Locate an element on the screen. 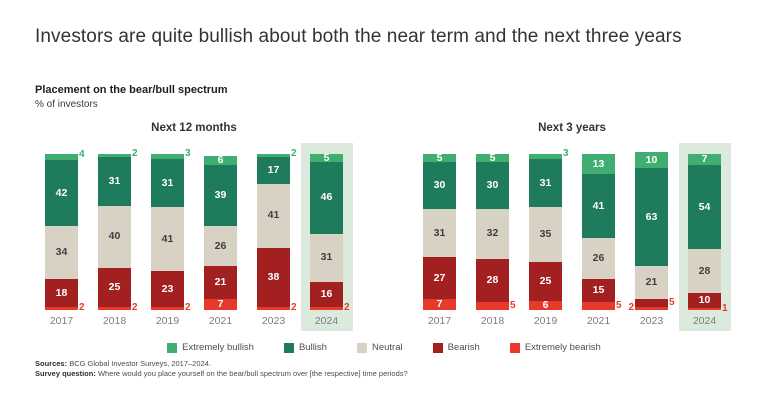 The width and height of the screenshot is (768, 402). stacked-bar: 5 30 32 28 is located at coordinates (492, 231).